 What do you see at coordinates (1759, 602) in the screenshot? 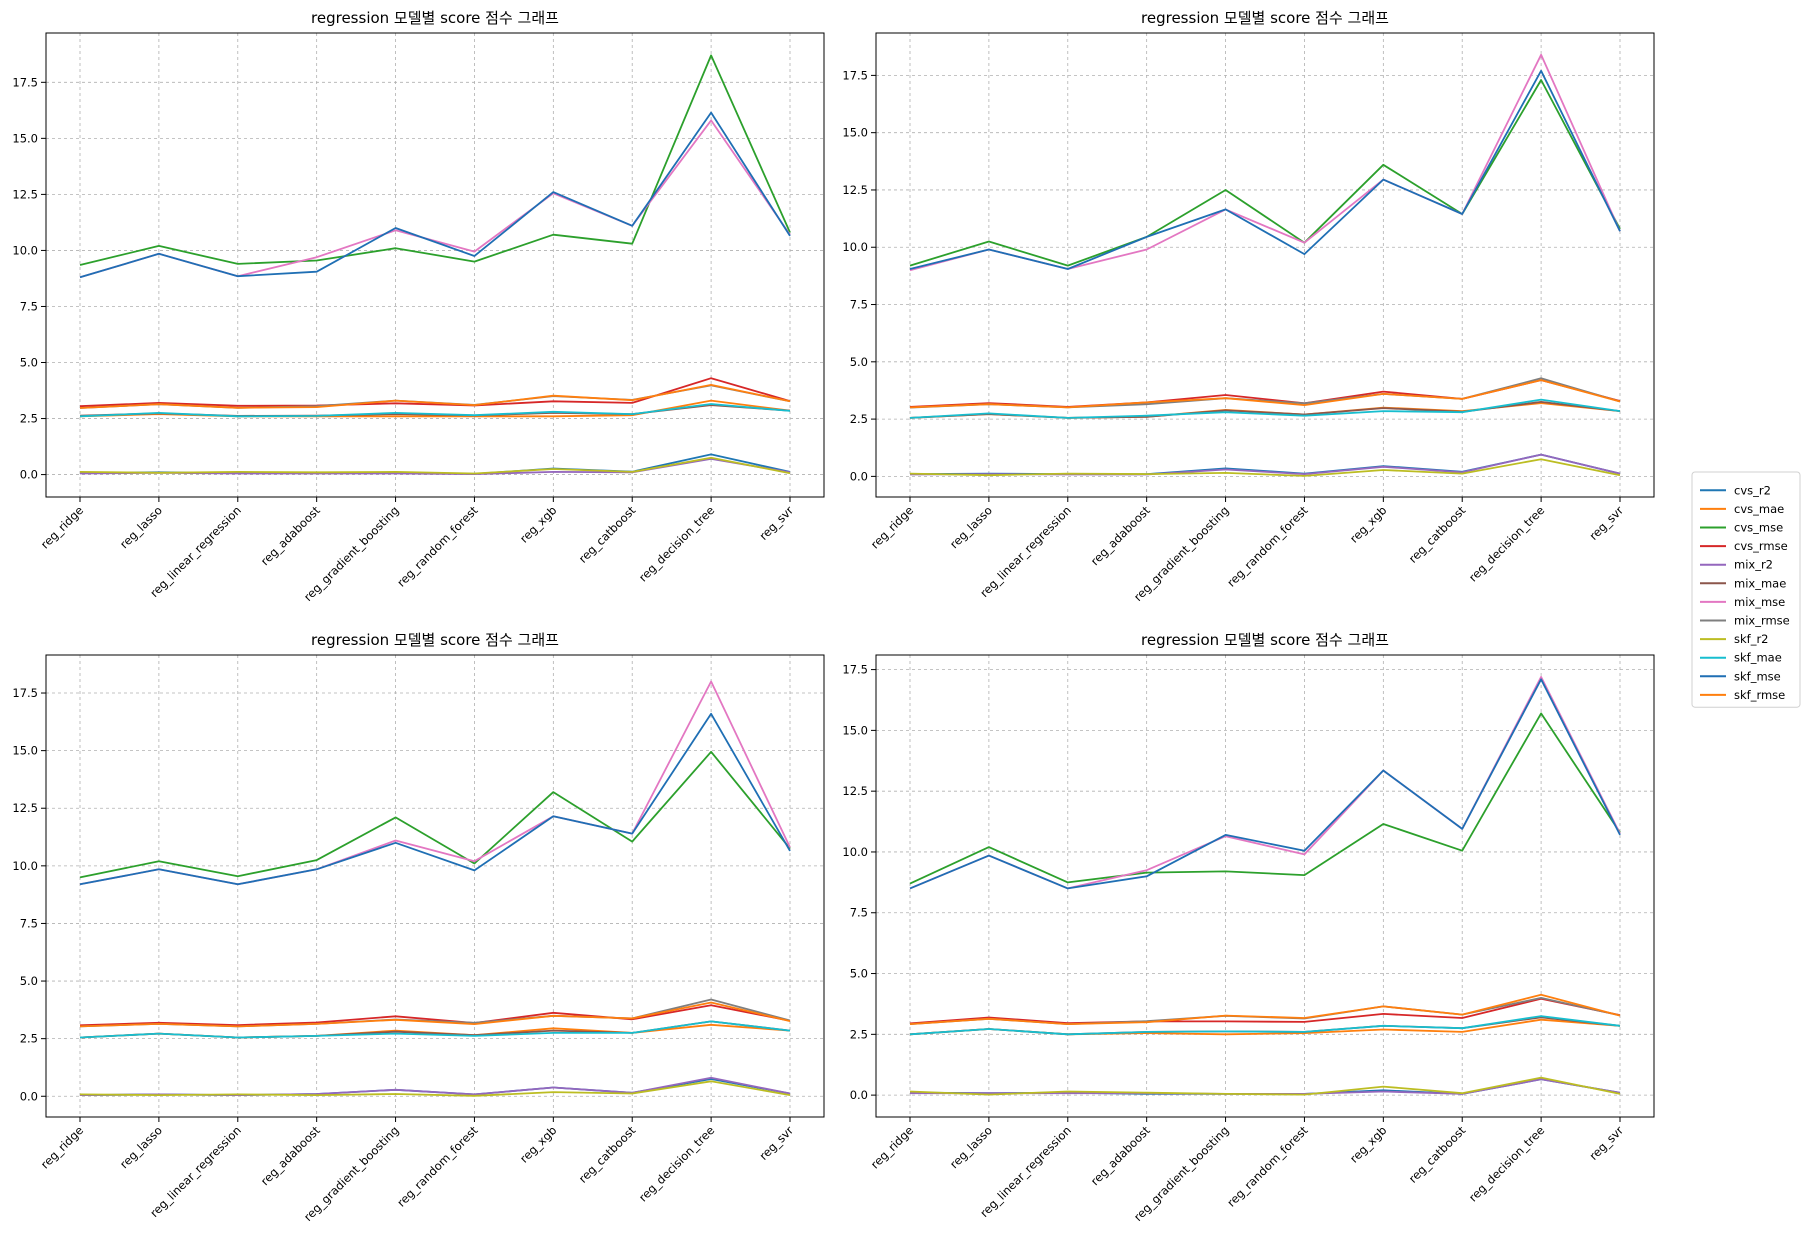
I see `legend-label-mix-mse: mix_mse` at bounding box center [1759, 602].